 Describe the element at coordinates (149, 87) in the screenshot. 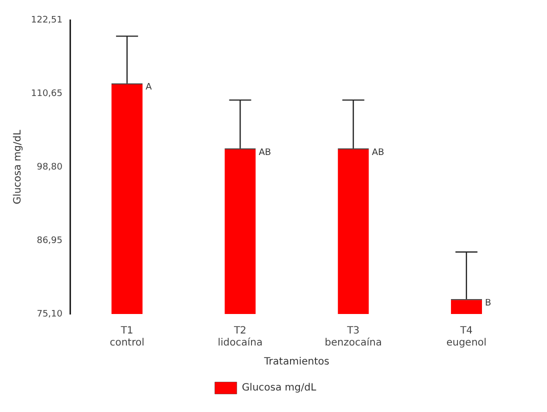

I see `annotation: A` at that location.